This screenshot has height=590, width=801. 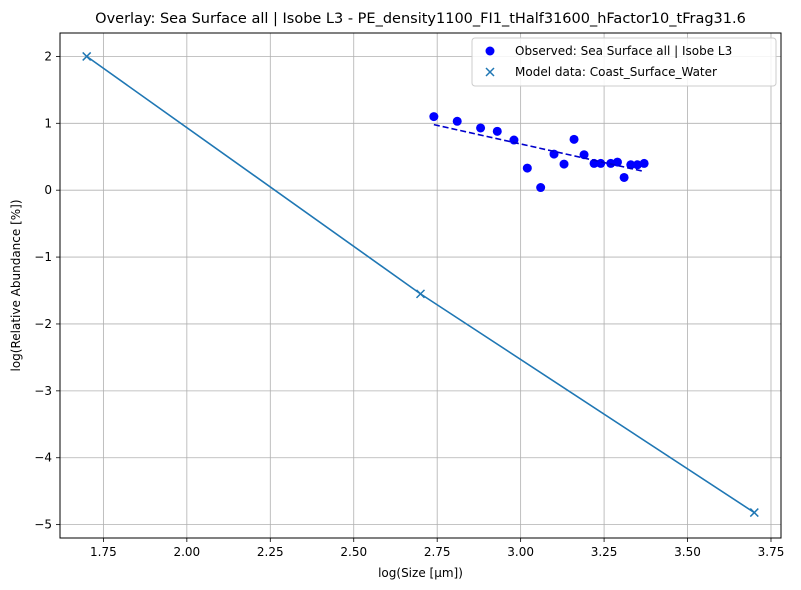 What do you see at coordinates (47, 290) in the screenshot?
I see `y-axis-ticks: 2 1 0 −1 −2 −3 −4 −5` at bounding box center [47, 290].